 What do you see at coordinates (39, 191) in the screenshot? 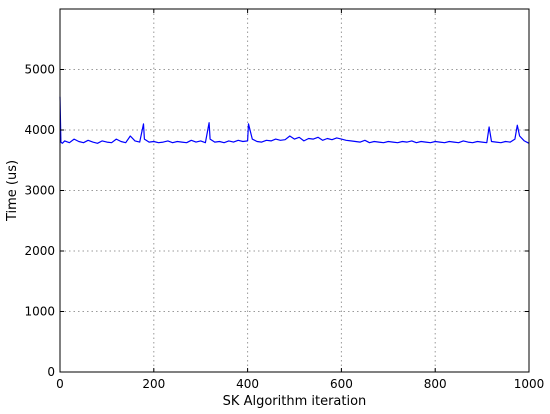
I see `y-tick-label: 3000` at bounding box center [39, 191].